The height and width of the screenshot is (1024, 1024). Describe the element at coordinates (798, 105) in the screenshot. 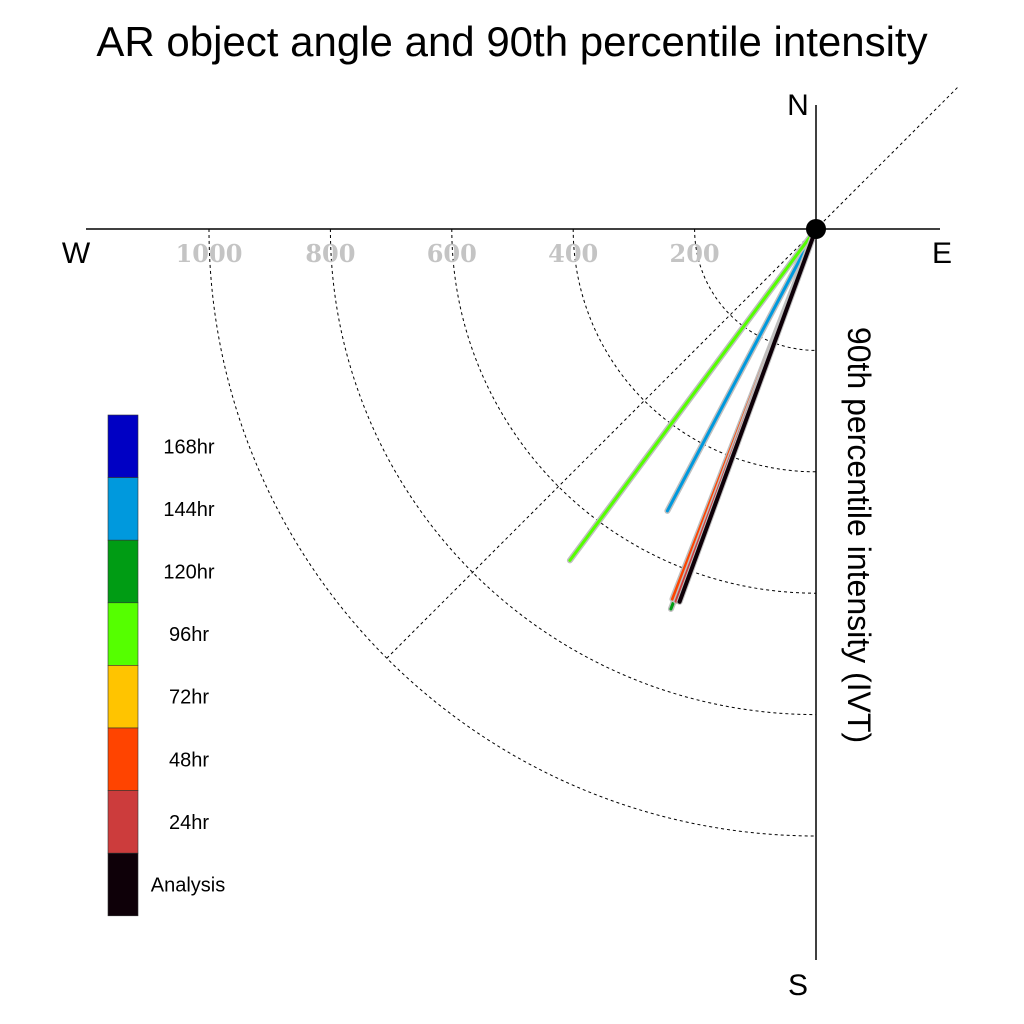

I see `north-label: N` at that location.